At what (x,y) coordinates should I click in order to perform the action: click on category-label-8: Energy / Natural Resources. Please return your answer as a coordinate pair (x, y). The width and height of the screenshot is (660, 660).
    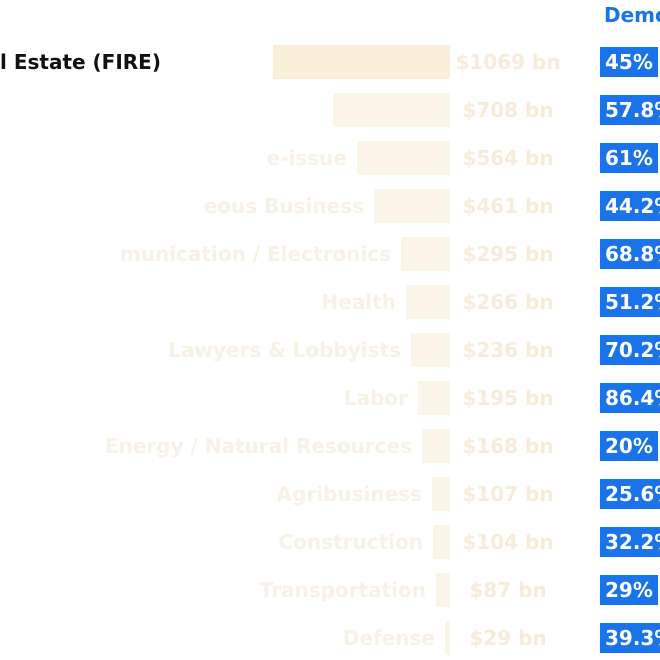
    Looking at the image, I should click on (258, 446).